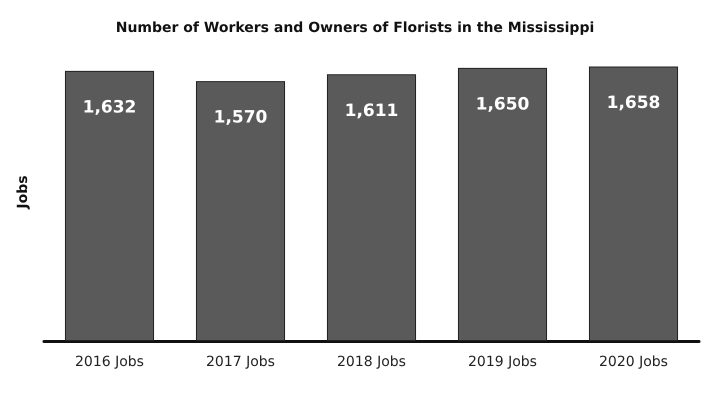 The width and height of the screenshot is (710, 401). I want to click on data-label: 1,570, so click(241, 118).